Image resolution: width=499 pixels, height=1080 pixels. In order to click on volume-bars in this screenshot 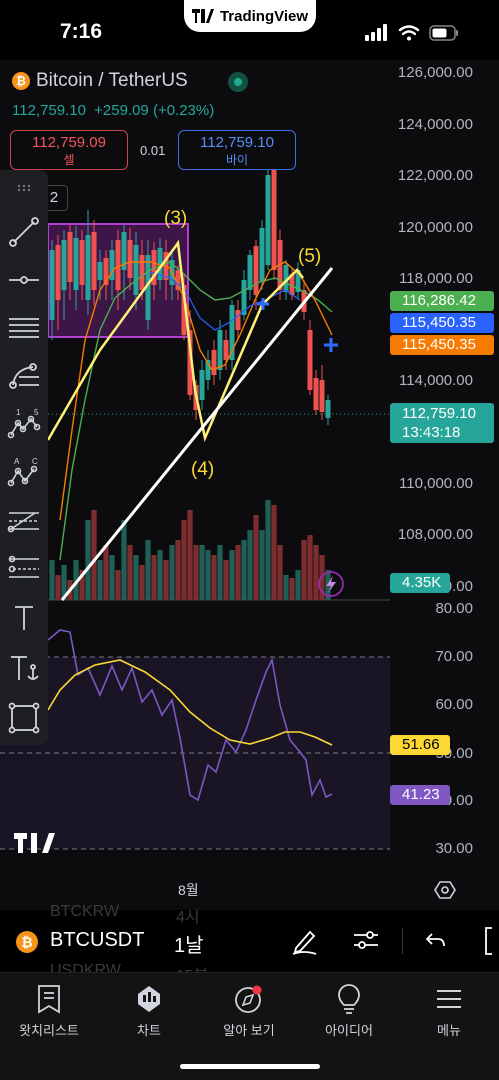, I will do `click(190, 550)`.